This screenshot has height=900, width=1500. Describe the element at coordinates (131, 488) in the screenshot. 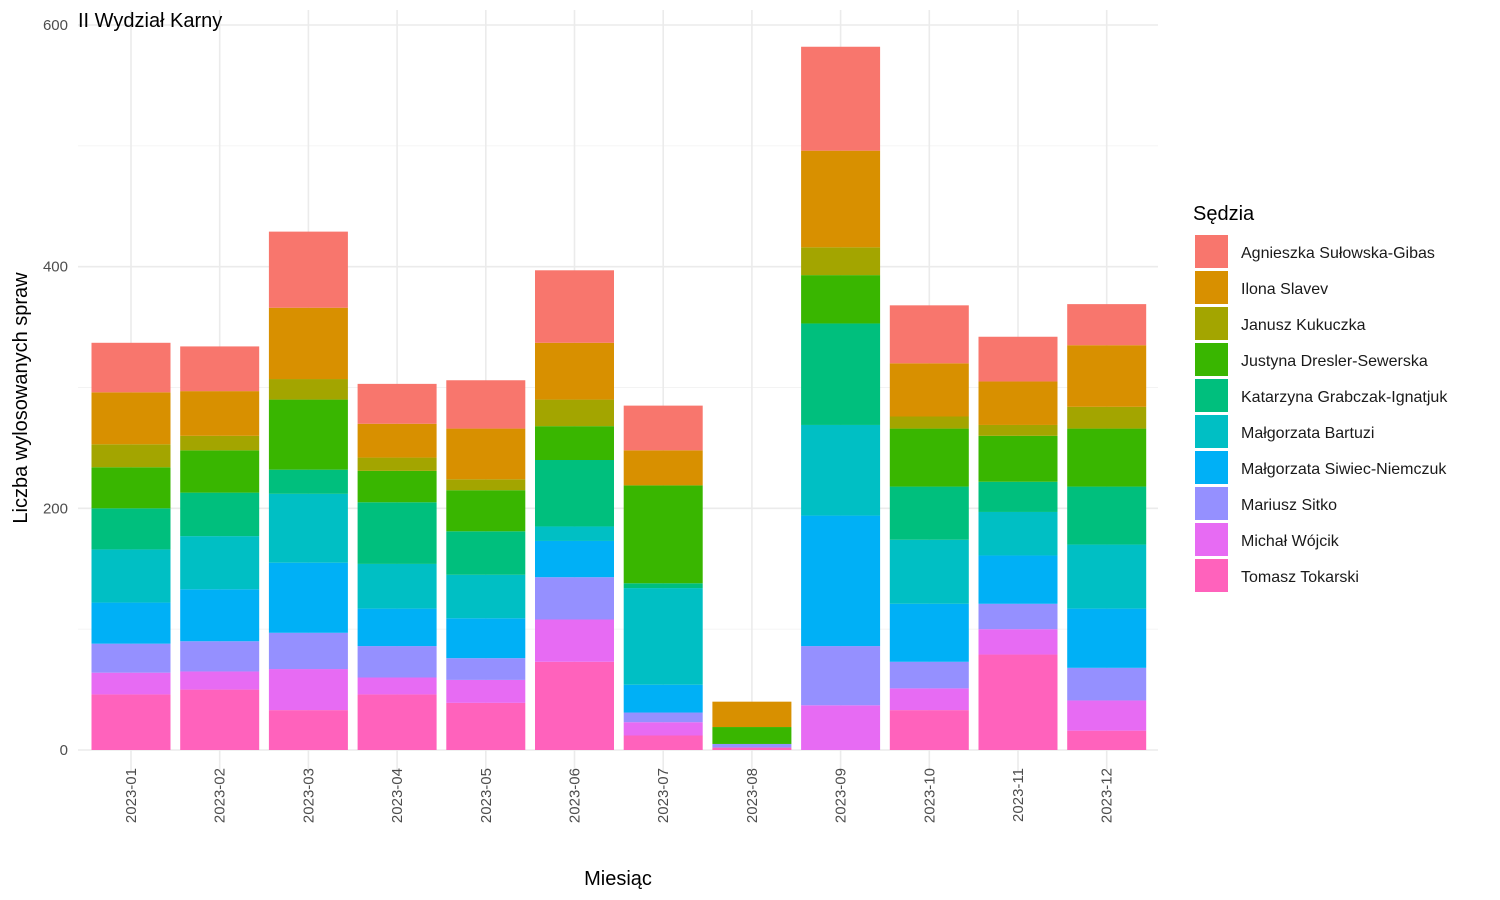

I see `bar-segment-2023-01-justyna-dresler-sewerska` at that location.